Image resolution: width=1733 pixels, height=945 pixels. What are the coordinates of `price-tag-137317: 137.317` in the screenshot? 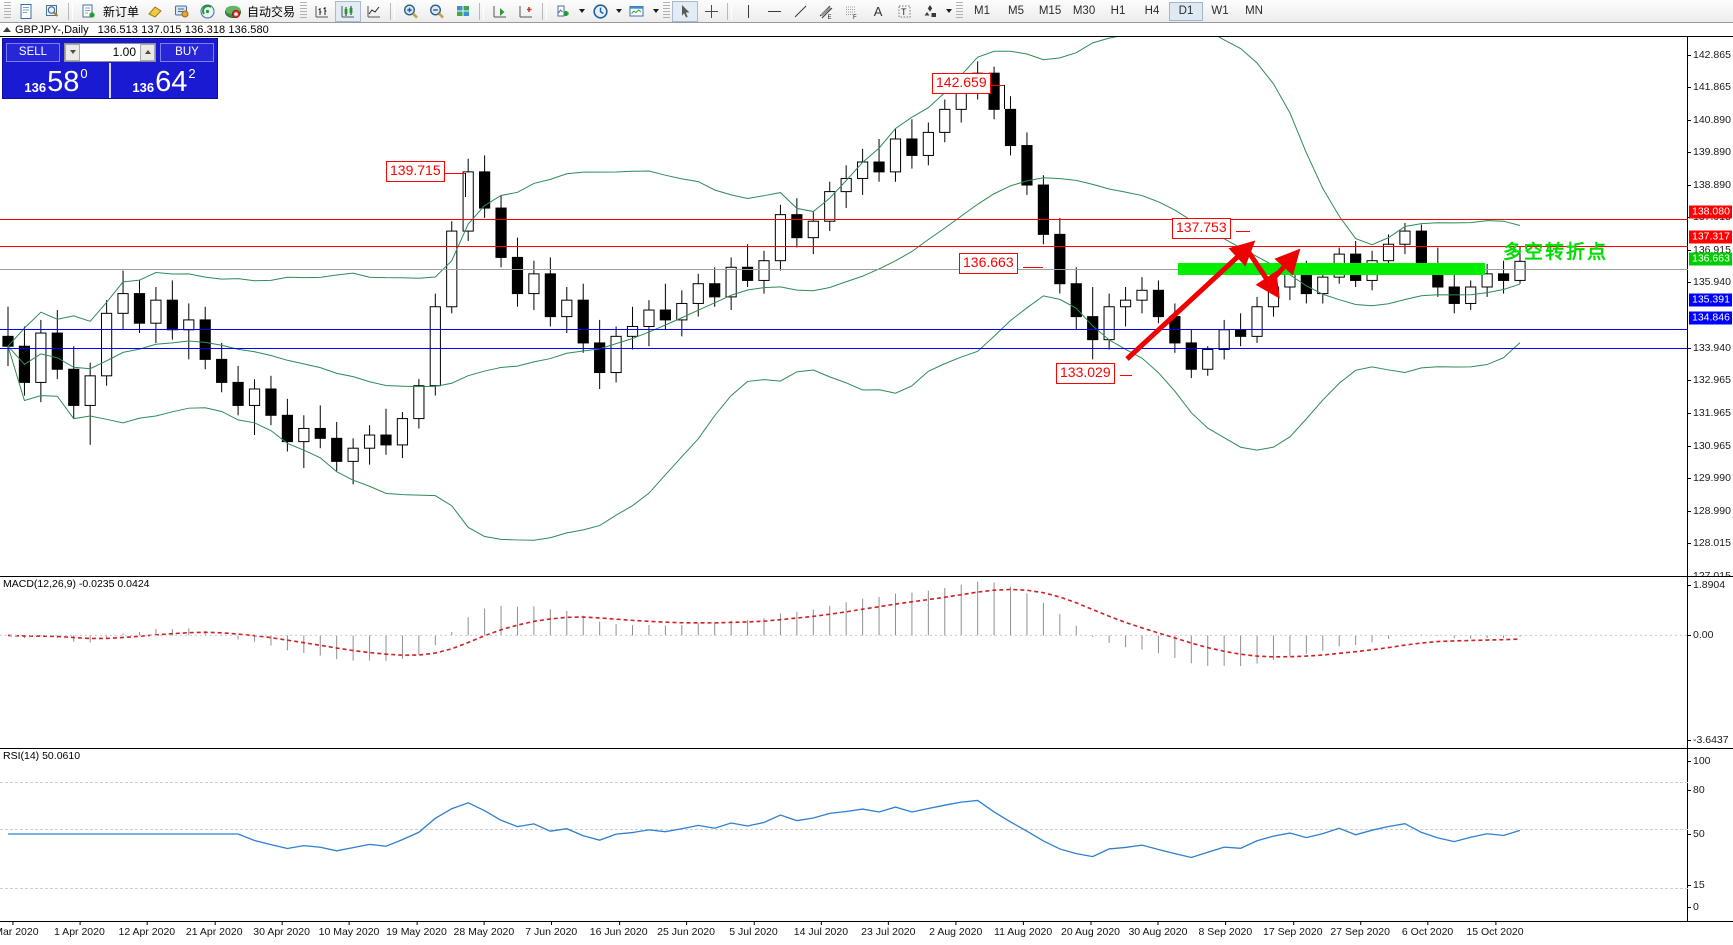 It's located at (1710, 237).